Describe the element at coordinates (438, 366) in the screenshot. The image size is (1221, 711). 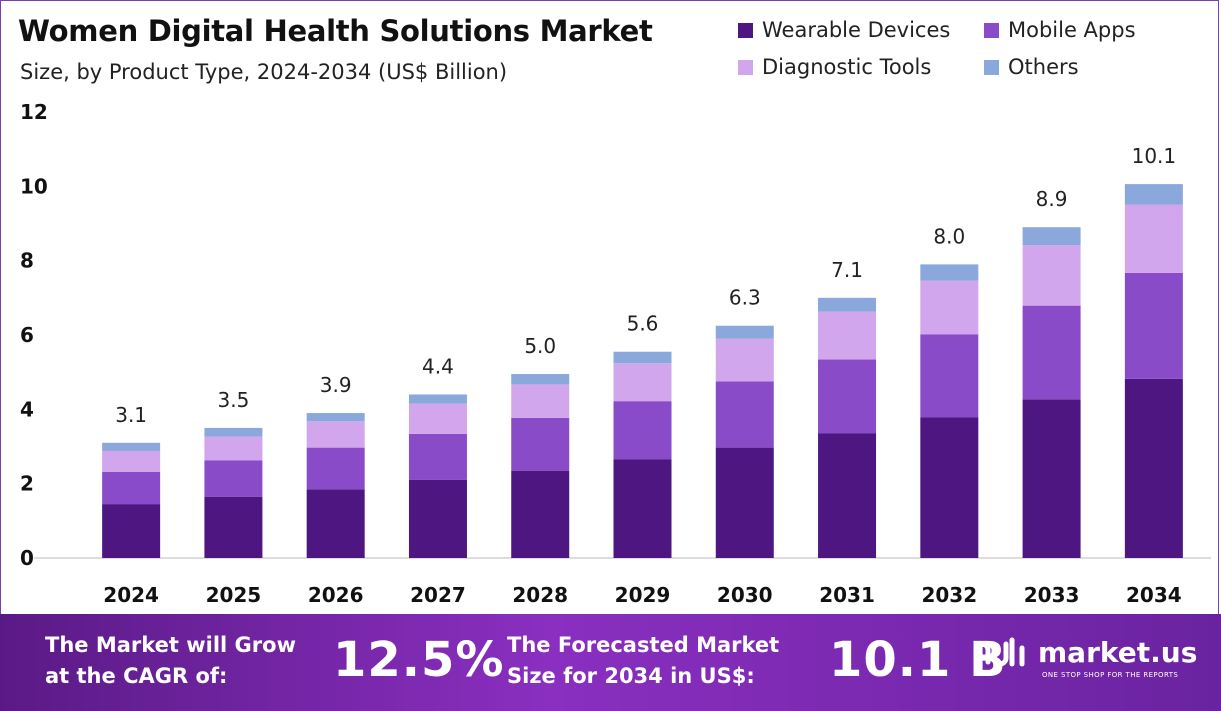
I see `bar-total-label: 4.4` at that location.